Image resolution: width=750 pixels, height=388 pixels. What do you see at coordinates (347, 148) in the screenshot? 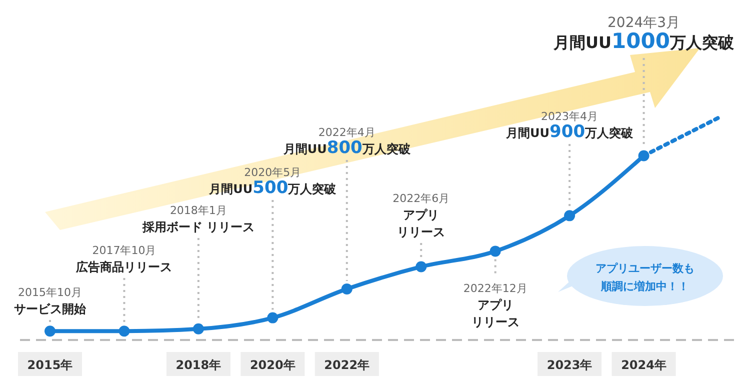
I see `annotation: 月間UU800万人突破` at bounding box center [347, 148].